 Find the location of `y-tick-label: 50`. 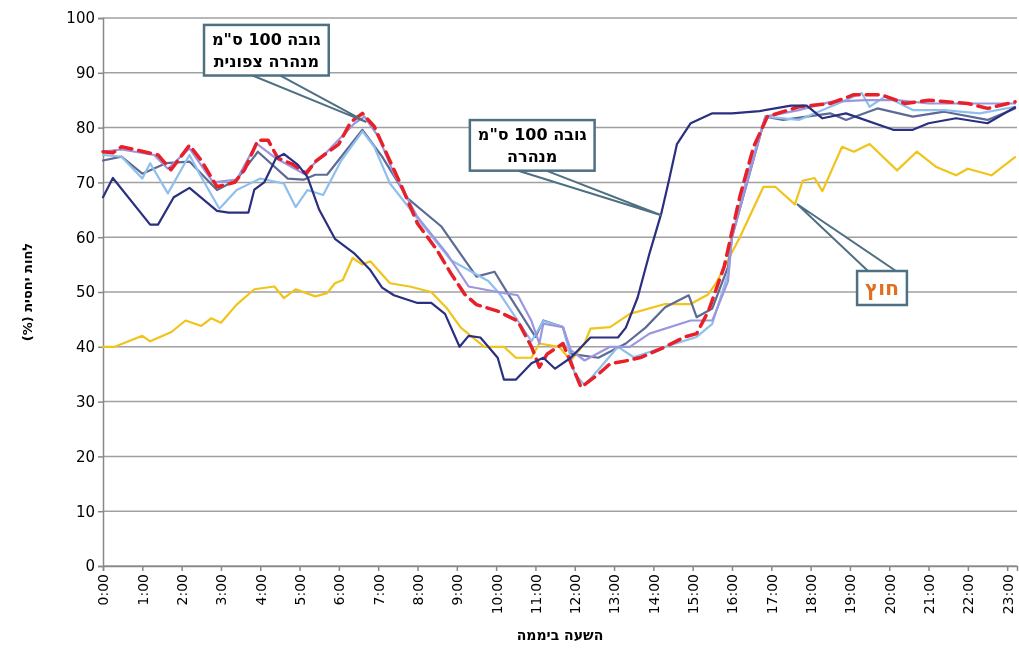

y-tick-label: 50 is located at coordinates (85, 292).